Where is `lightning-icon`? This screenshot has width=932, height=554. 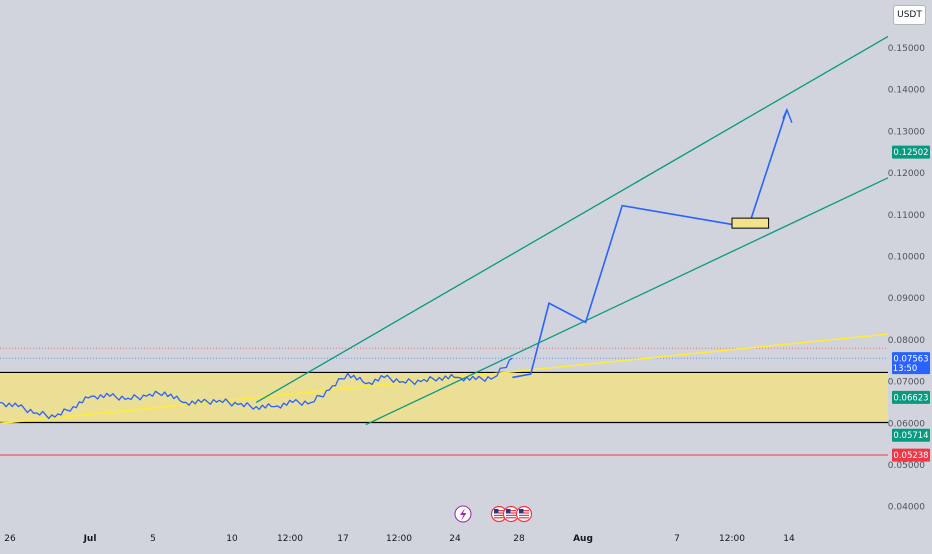
lightning-icon is located at coordinates (463, 514).